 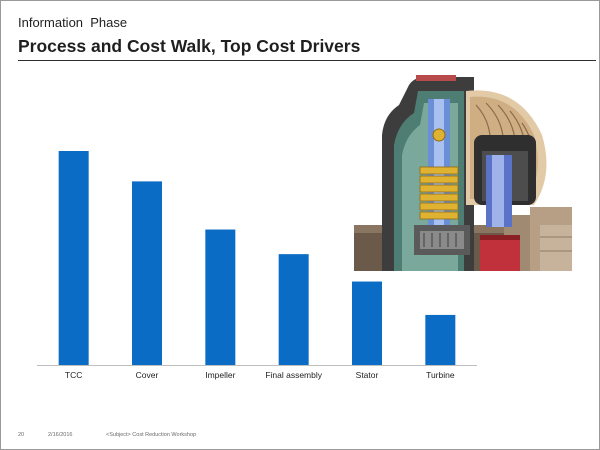 I want to click on bar-impeller, so click(x=220, y=297).